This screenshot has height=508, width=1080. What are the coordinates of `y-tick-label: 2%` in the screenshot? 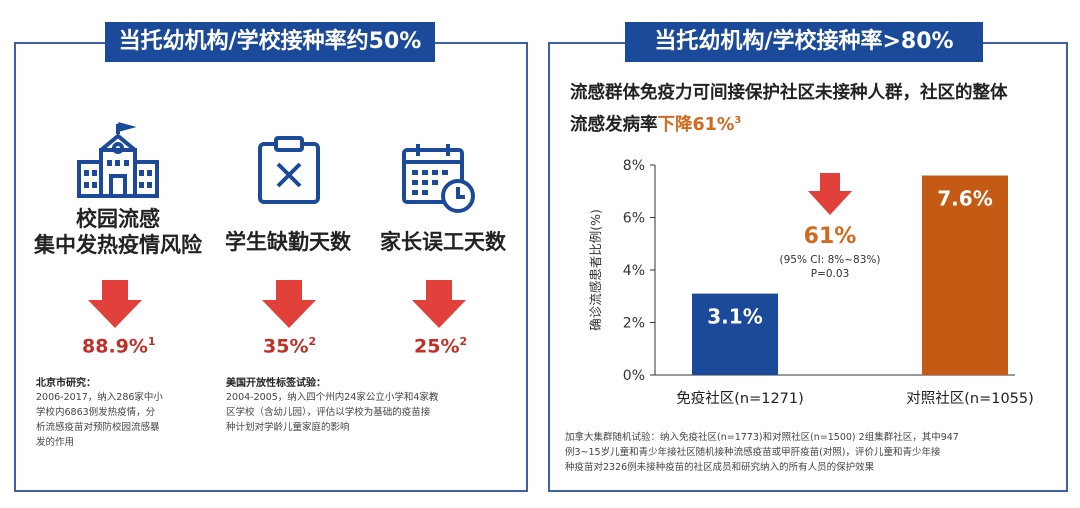 It's located at (634, 324).